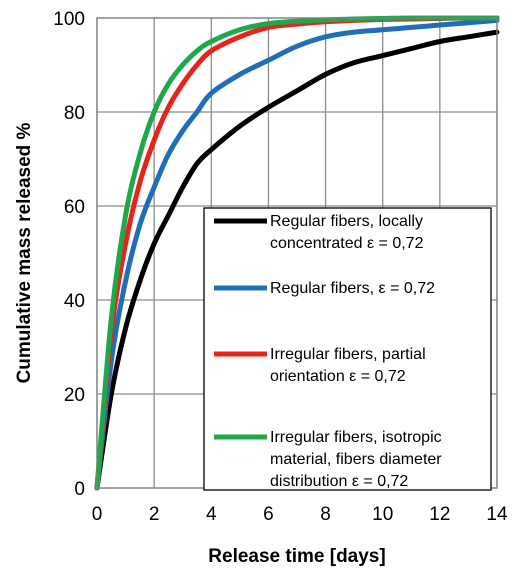 The height and width of the screenshot is (572, 514). I want to click on legend-label-1: Regular fibers, locally, so click(346, 221).